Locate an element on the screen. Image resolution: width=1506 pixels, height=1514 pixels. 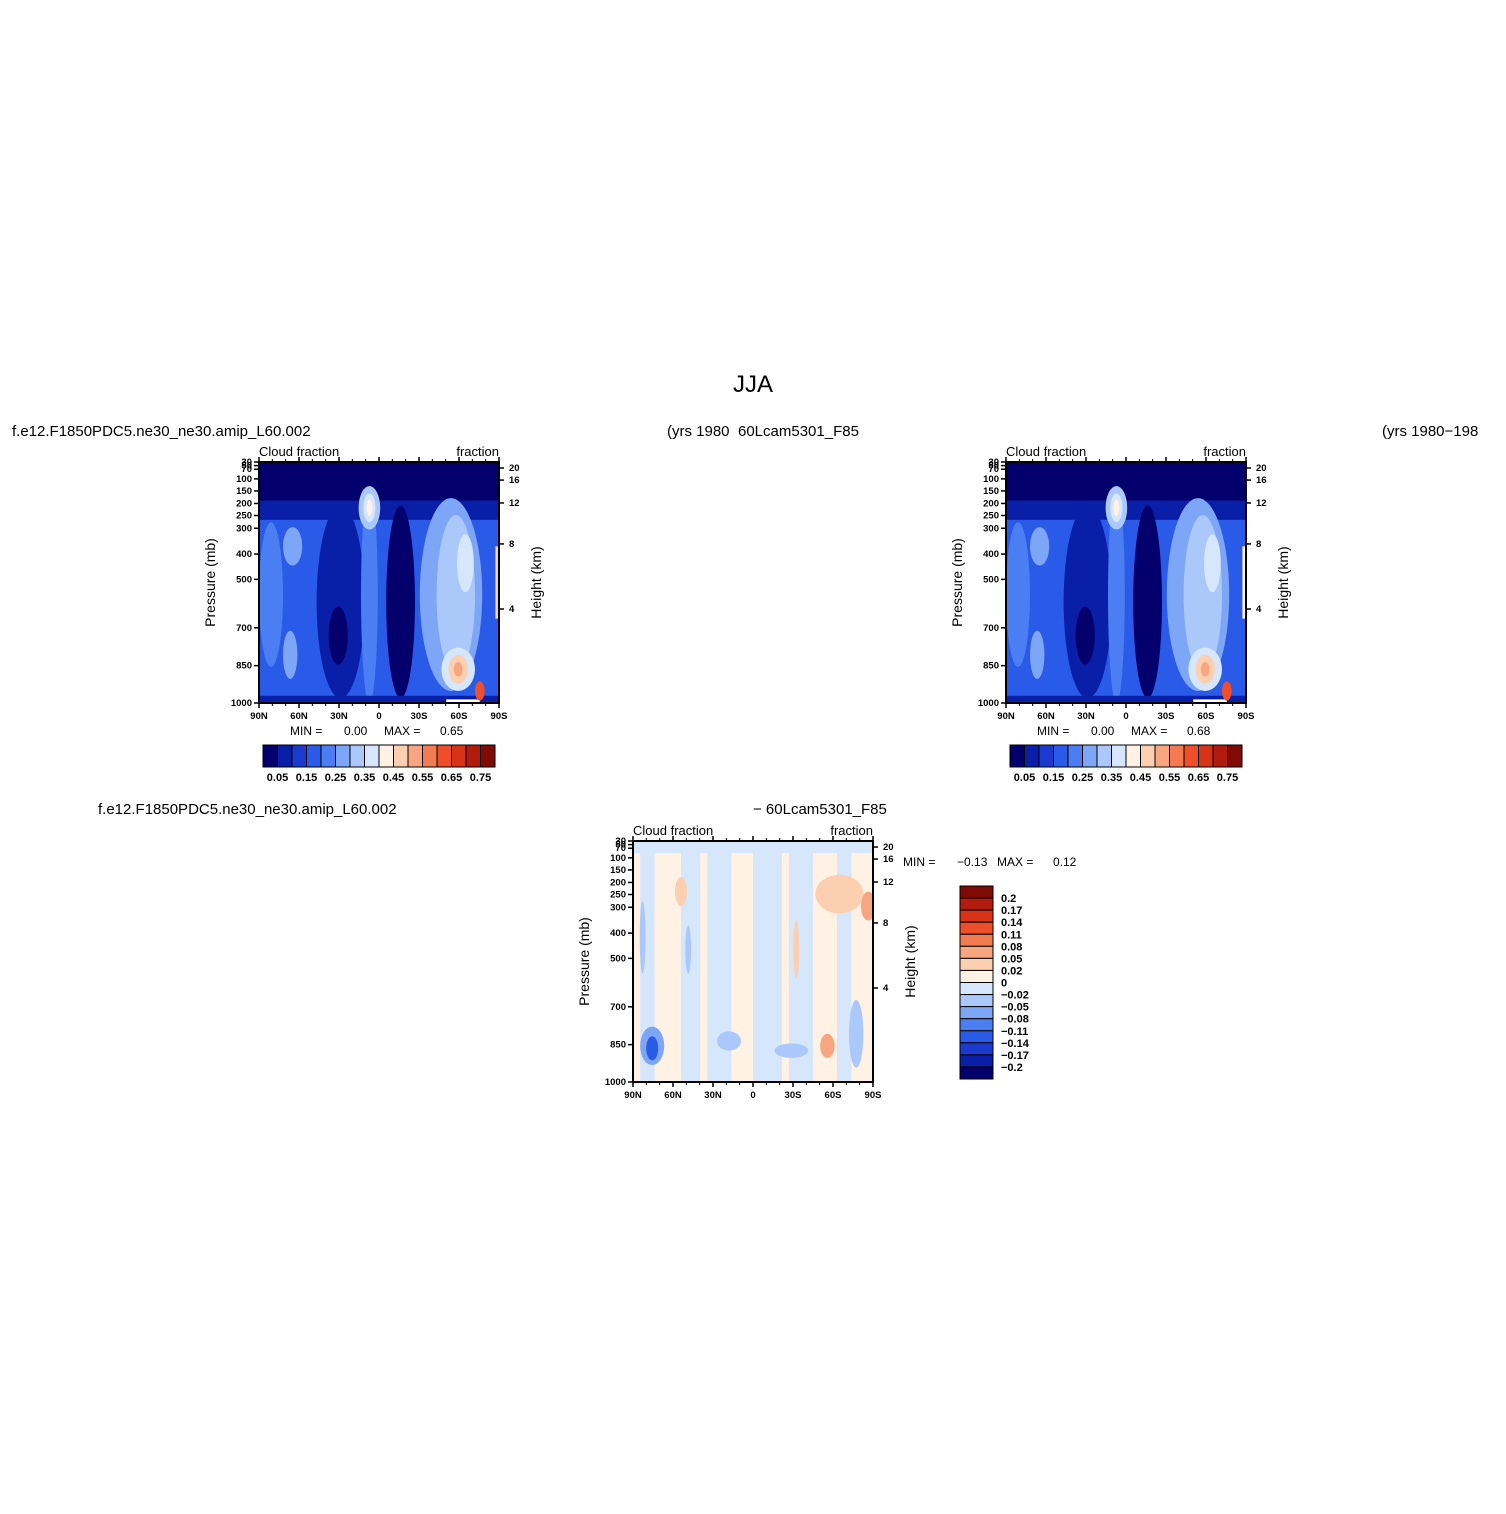
surface-missing is located at coordinates (1210, 701).